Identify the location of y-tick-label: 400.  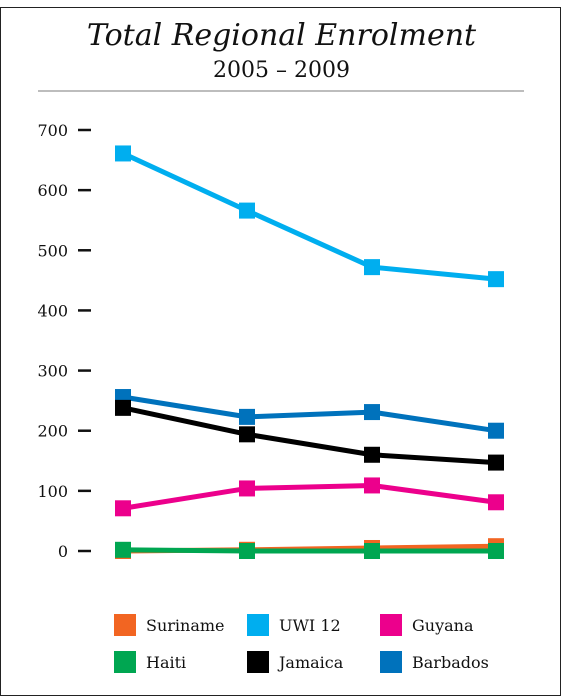
(52, 310).